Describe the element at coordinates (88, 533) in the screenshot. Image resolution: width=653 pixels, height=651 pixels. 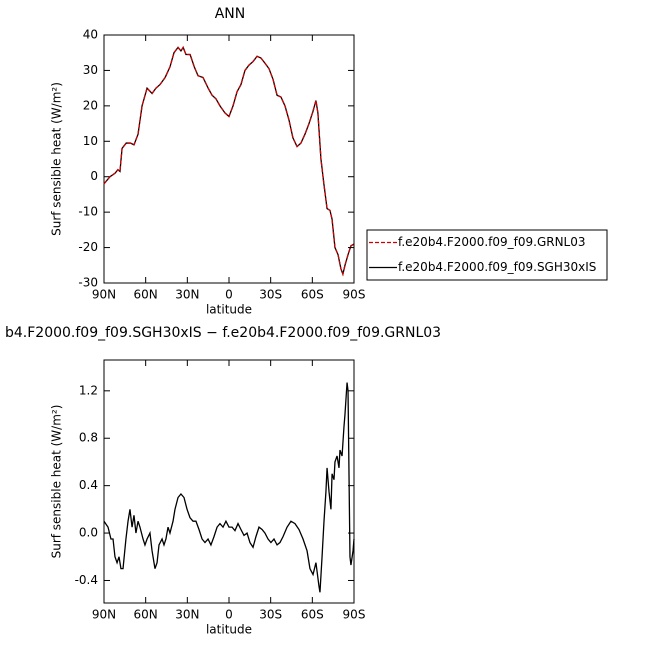
I see `y-tick-label: 0.0` at that location.